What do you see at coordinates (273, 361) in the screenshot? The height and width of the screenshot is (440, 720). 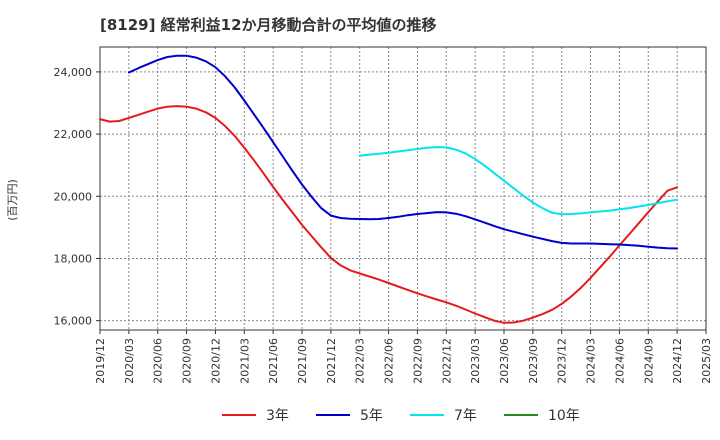 I see `x-tick-label: 2021/06` at bounding box center [273, 361].